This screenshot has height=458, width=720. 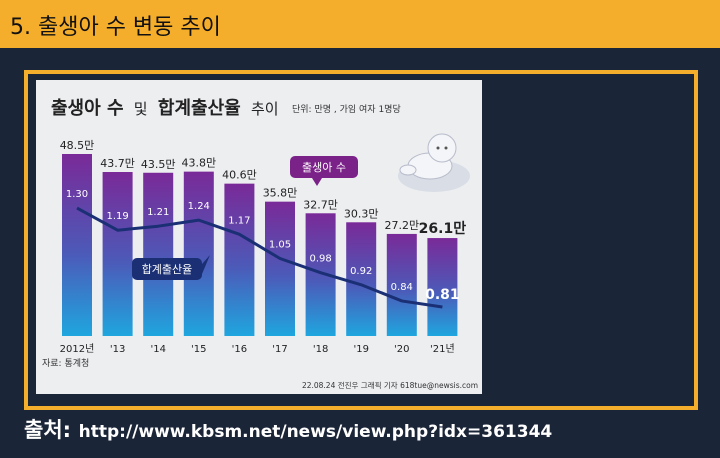 What do you see at coordinates (117, 216) in the screenshot?
I see `line-value-label: 1.19` at bounding box center [117, 216].